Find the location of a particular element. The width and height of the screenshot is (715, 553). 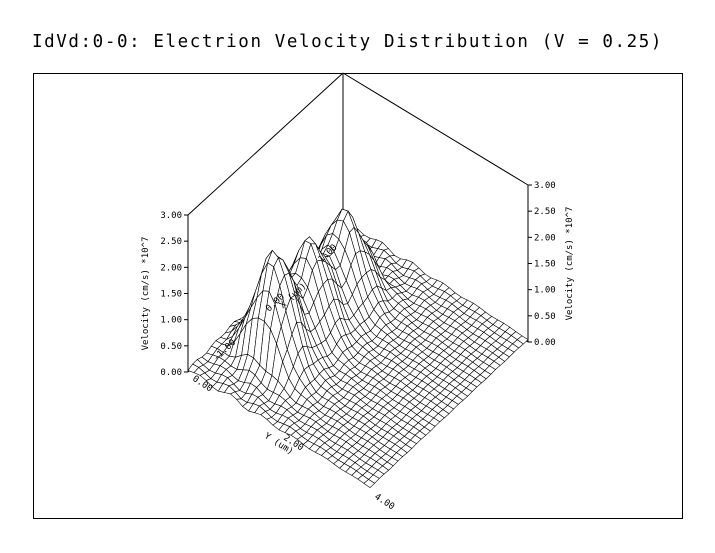

y-tick-label: 4.00 is located at coordinates (384, 502).